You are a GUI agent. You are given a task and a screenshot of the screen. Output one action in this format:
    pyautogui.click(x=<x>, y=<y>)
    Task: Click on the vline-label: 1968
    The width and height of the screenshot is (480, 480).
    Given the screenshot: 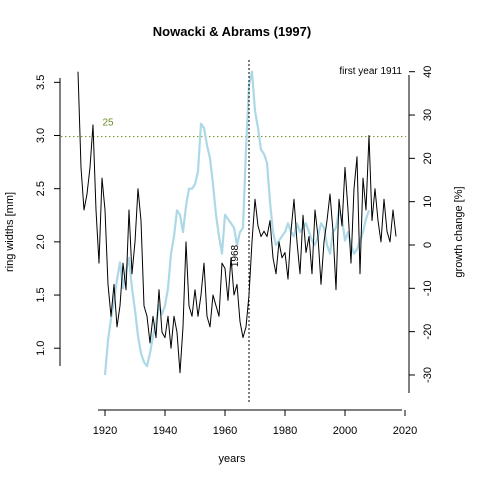 What is the action you would take?
    pyautogui.click(x=235, y=255)
    